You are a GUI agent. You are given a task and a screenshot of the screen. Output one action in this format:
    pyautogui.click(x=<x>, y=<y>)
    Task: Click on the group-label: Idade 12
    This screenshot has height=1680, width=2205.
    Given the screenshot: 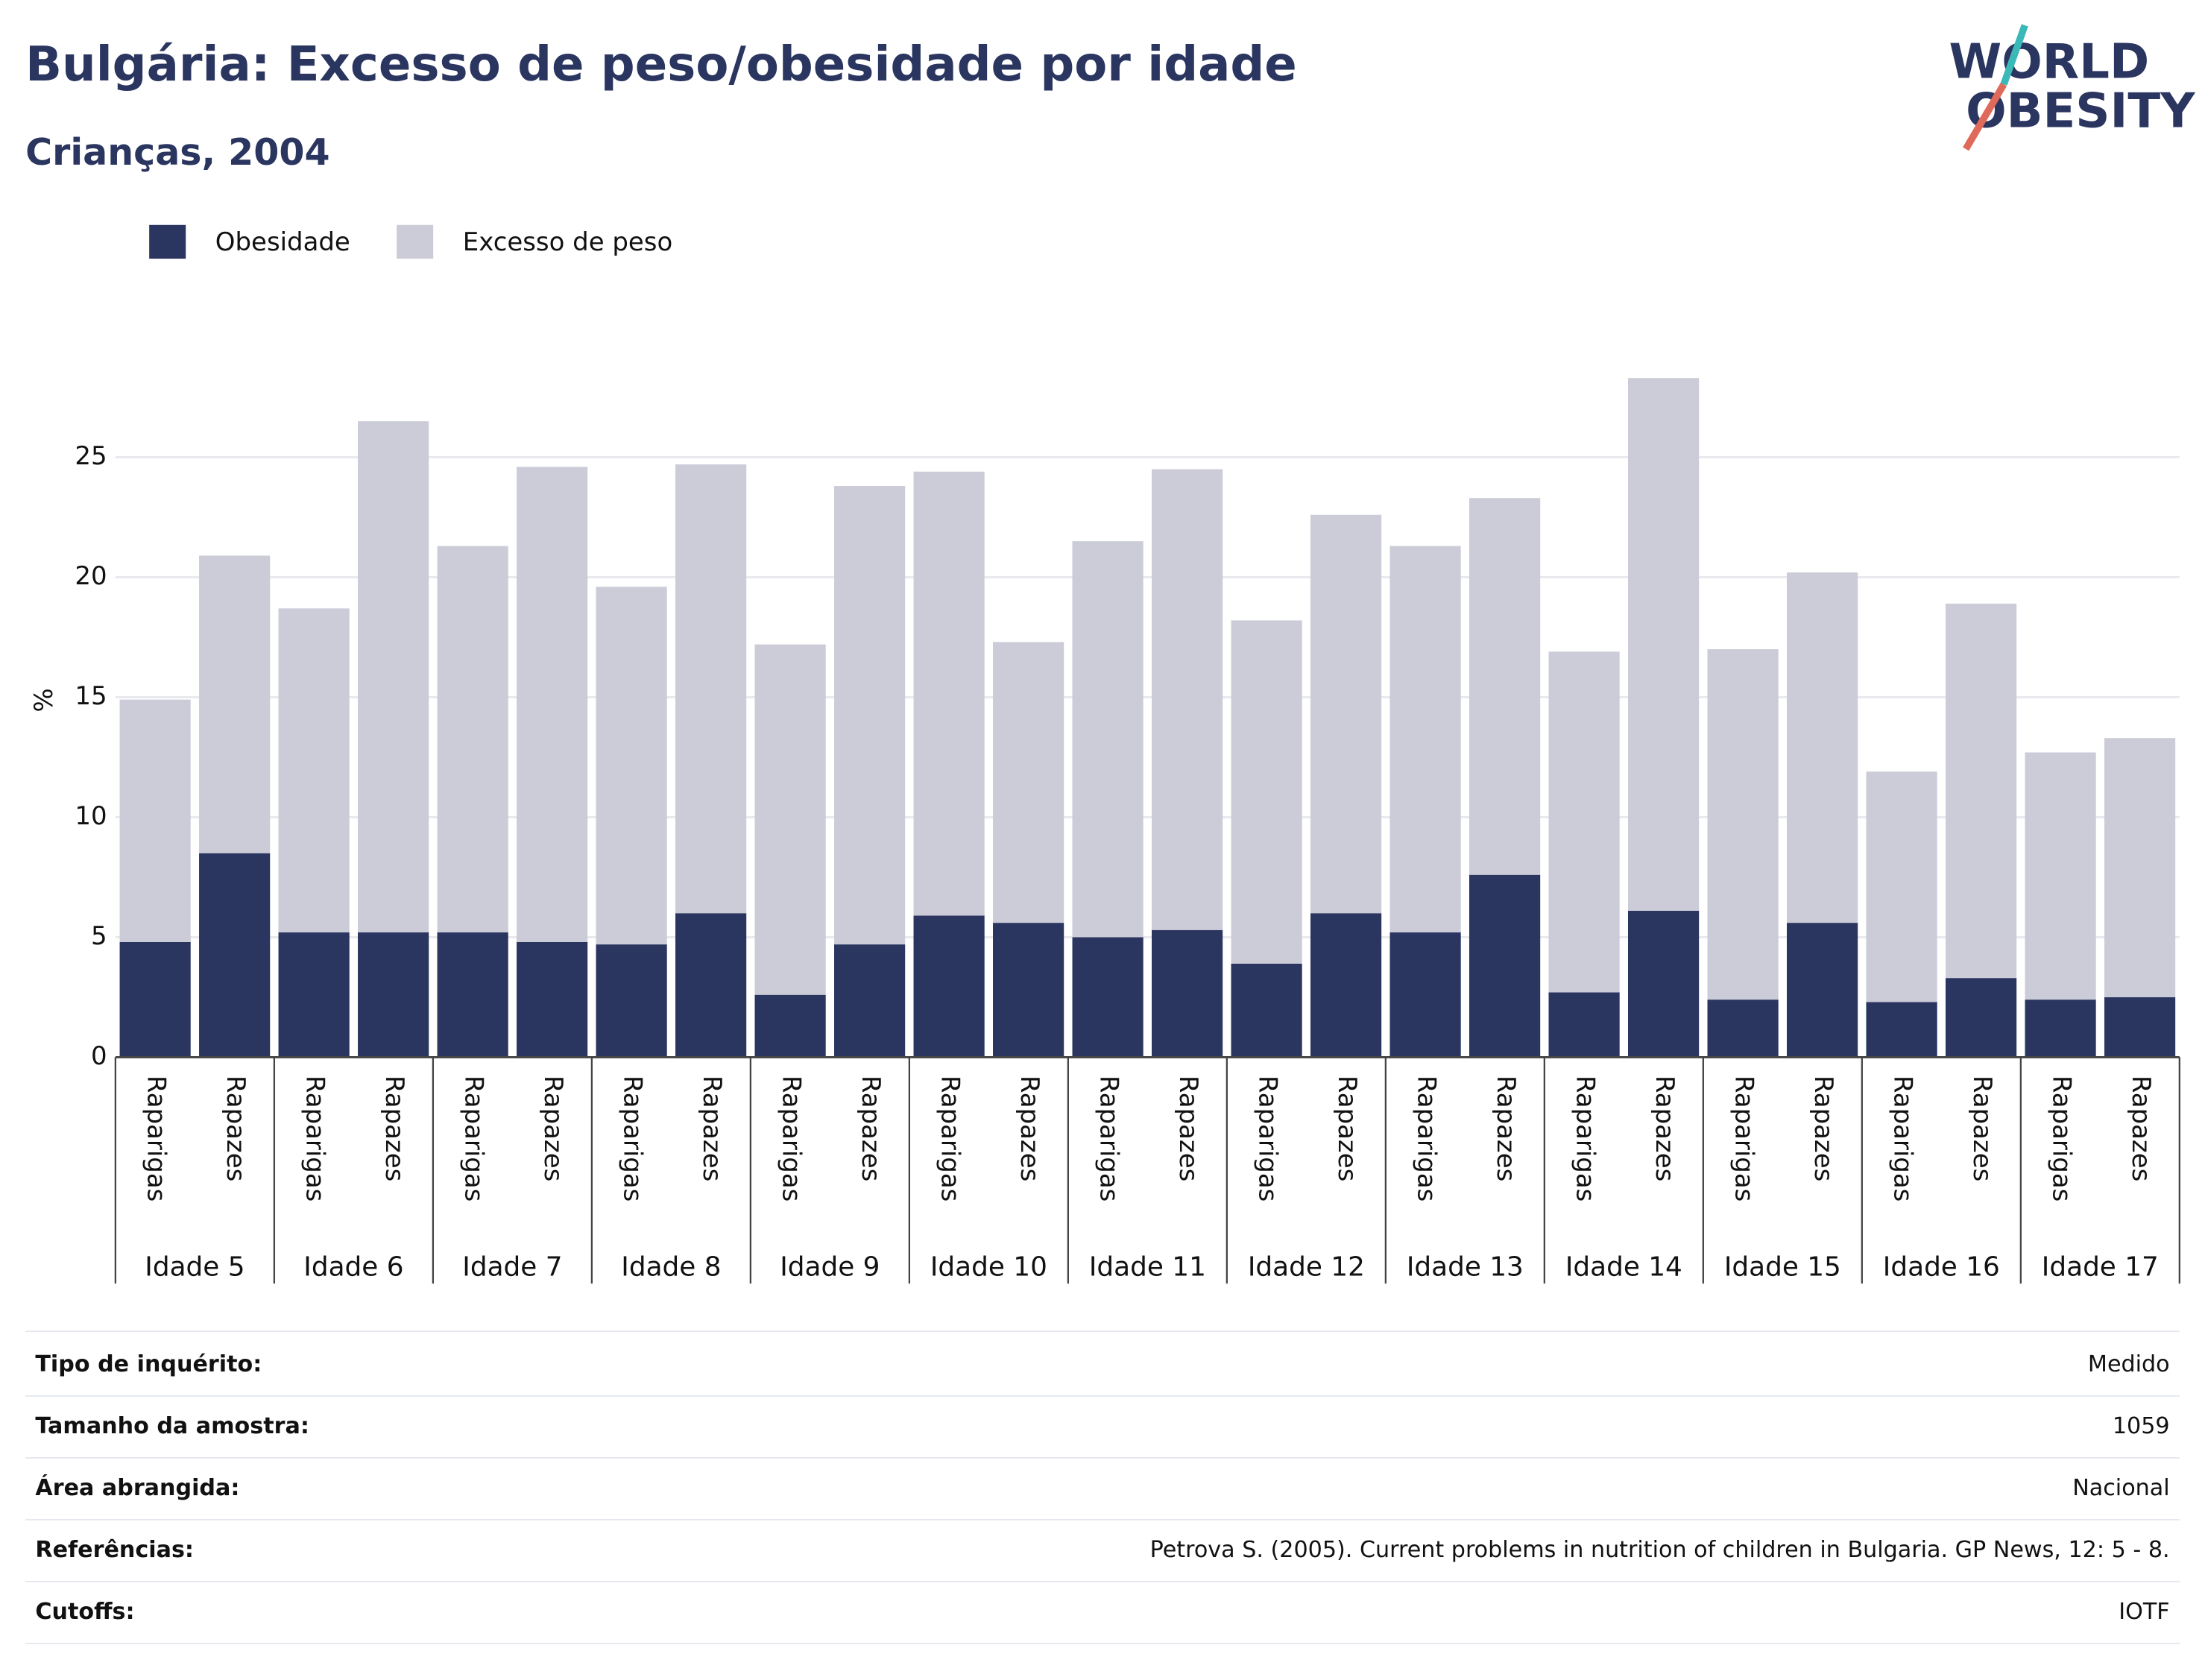 What is the action you would take?
    pyautogui.click(x=1306, y=1266)
    